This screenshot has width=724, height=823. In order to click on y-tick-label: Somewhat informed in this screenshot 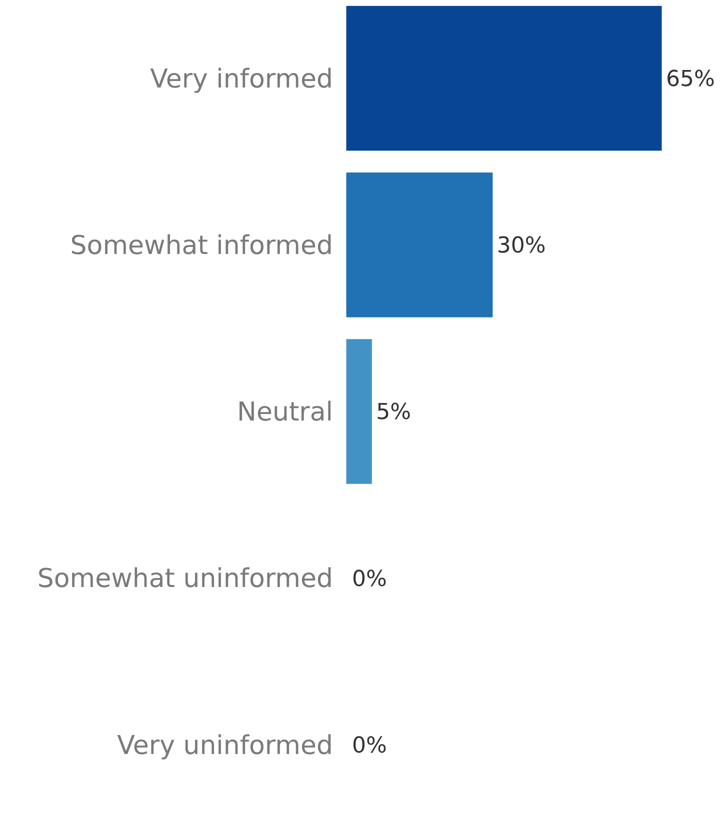, I will do `click(201, 246)`.